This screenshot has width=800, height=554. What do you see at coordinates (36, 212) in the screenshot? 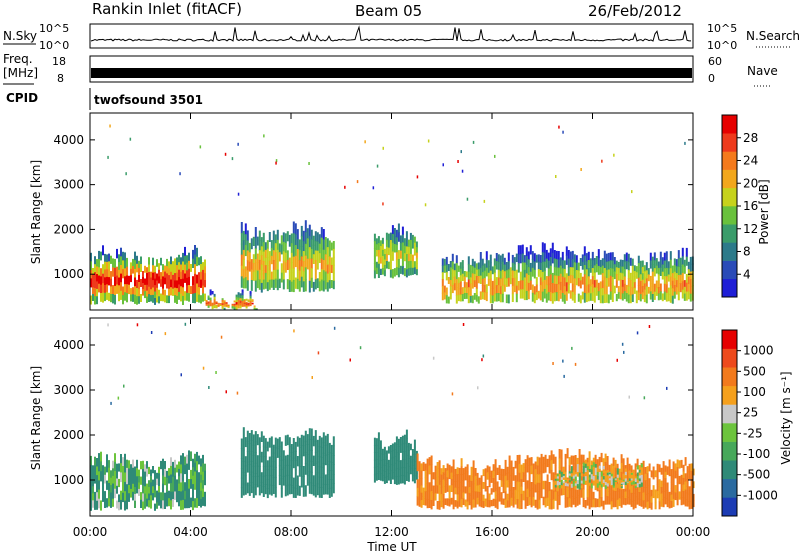
I see `power-ylabel: Slant Range [km]` at bounding box center [36, 212].